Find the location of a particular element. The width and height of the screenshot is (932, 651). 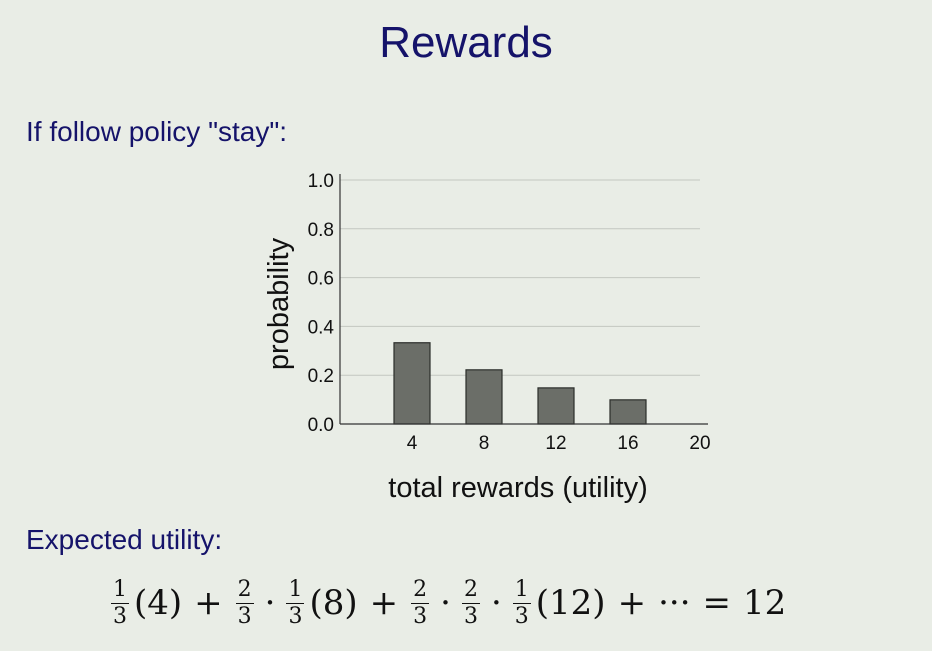

x-tick-label: 8 is located at coordinates (484, 443).